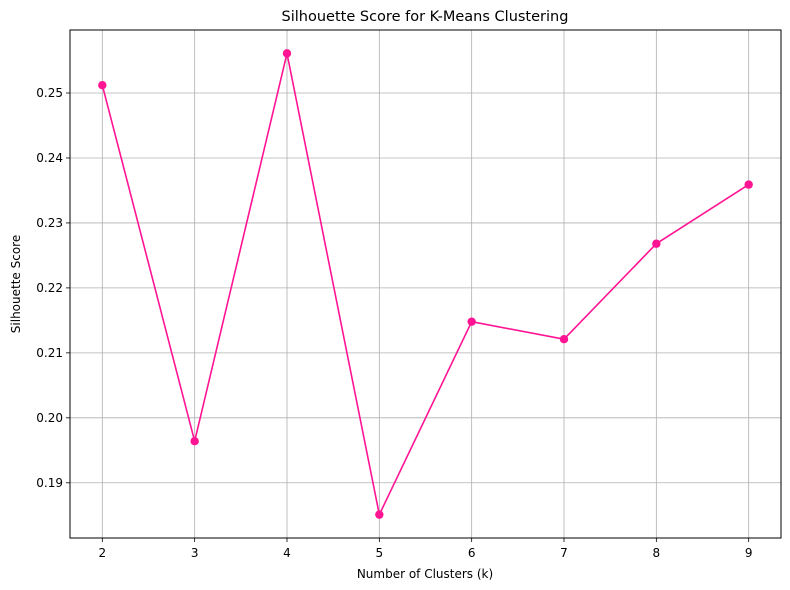  I want to click on y-tick-label: 0.22, so click(49, 288).